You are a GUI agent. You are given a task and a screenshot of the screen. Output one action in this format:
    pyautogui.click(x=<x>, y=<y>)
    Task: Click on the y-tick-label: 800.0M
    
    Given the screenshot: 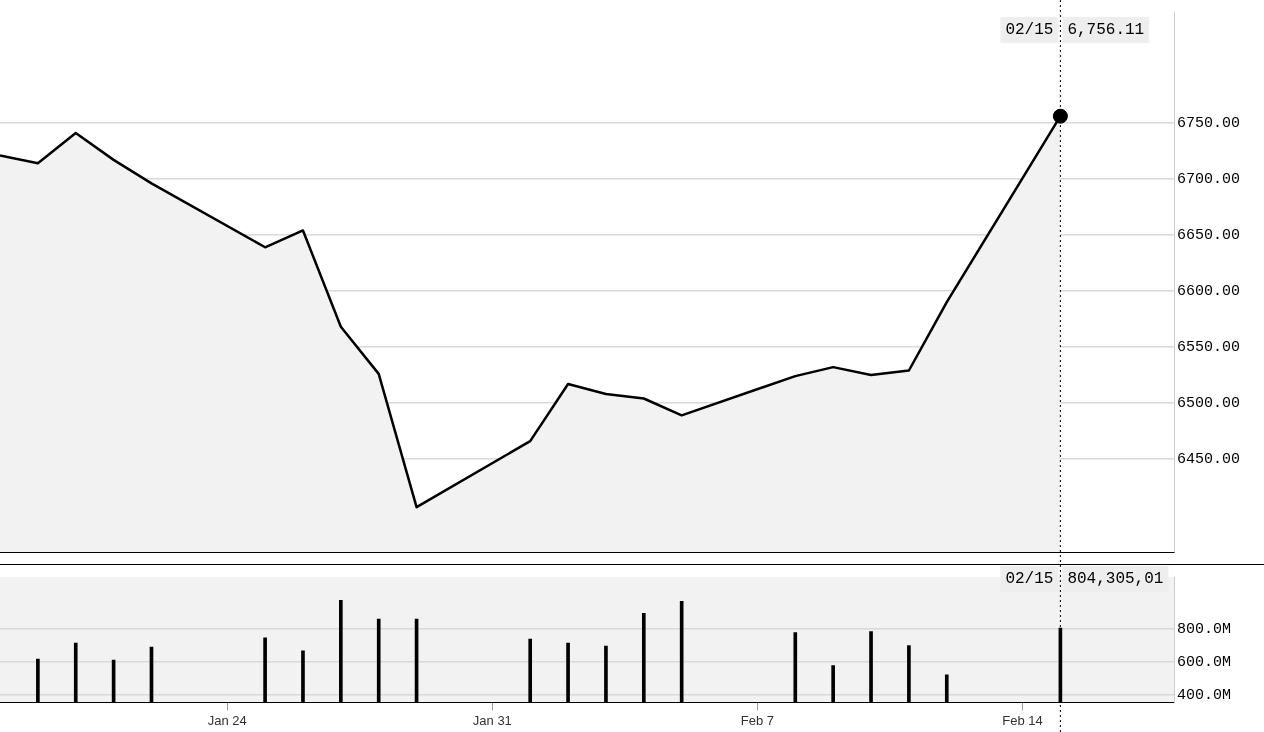 What is the action you would take?
    pyautogui.click(x=1204, y=629)
    